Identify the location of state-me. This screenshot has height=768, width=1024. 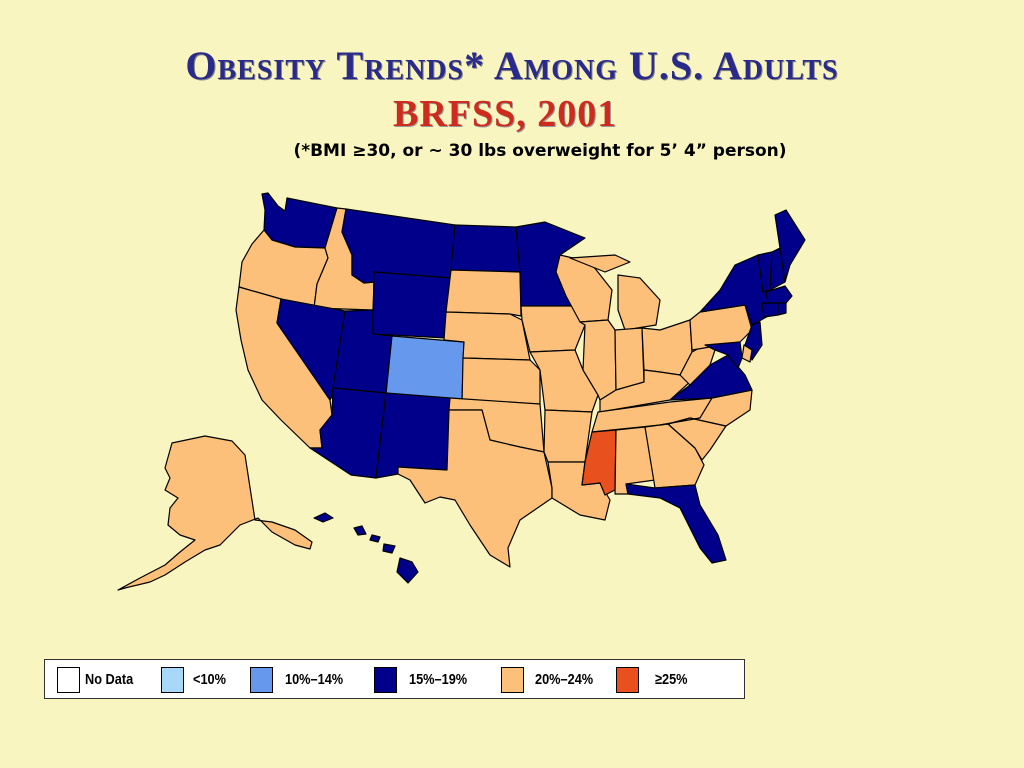
(790, 246).